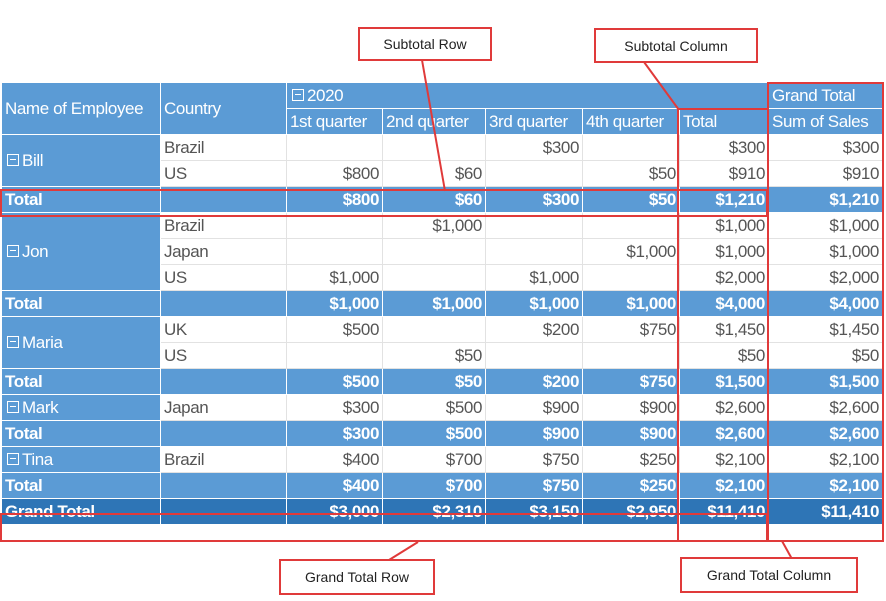  I want to click on grand-total-cell: $50, so click(825, 355).